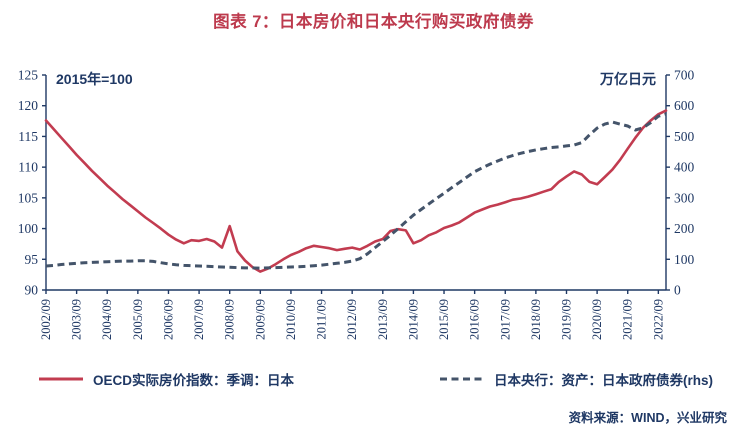 The height and width of the screenshot is (439, 747). I want to click on legend-solid-line-icon, so click(61, 379).